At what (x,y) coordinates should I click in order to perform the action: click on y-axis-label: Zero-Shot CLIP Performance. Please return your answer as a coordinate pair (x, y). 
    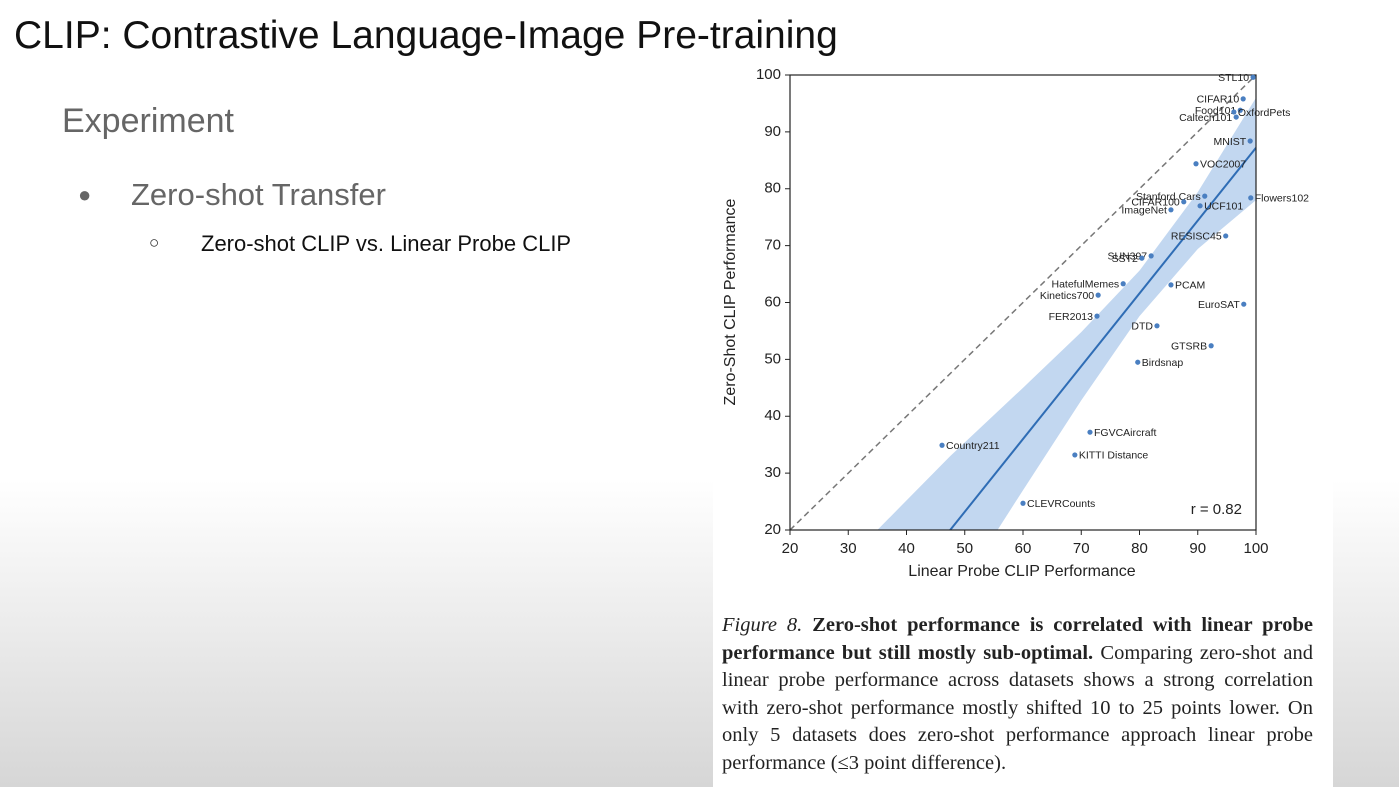
    Looking at the image, I should click on (730, 301).